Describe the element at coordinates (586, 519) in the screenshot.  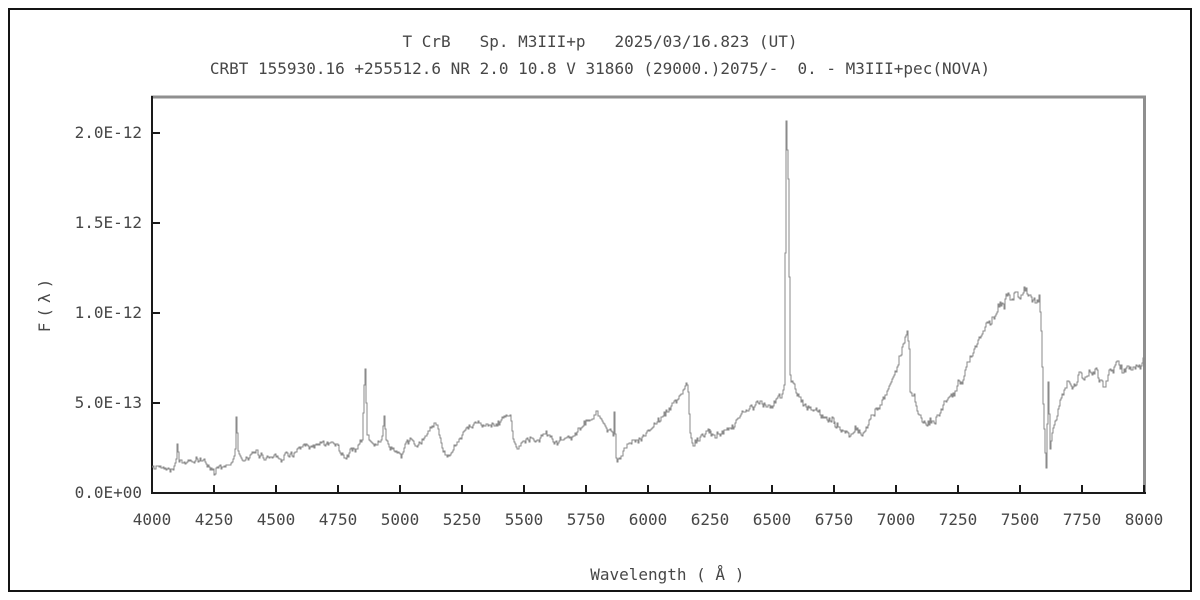
I see `x-tick-label: 5750` at that location.